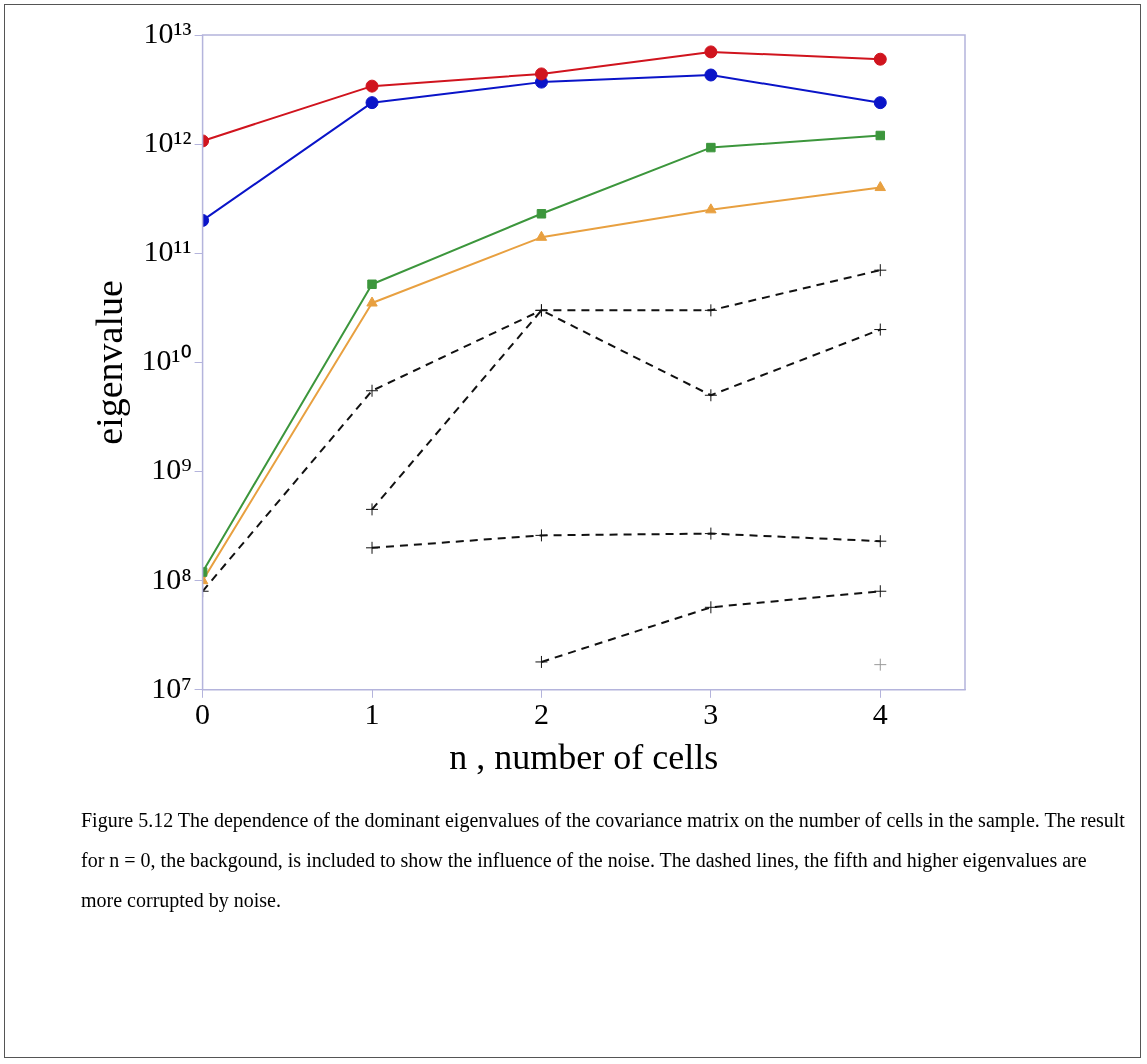 This screenshot has width=1147, height=1064. I want to click on y-tick-label: 10¹¹, so click(167, 251).